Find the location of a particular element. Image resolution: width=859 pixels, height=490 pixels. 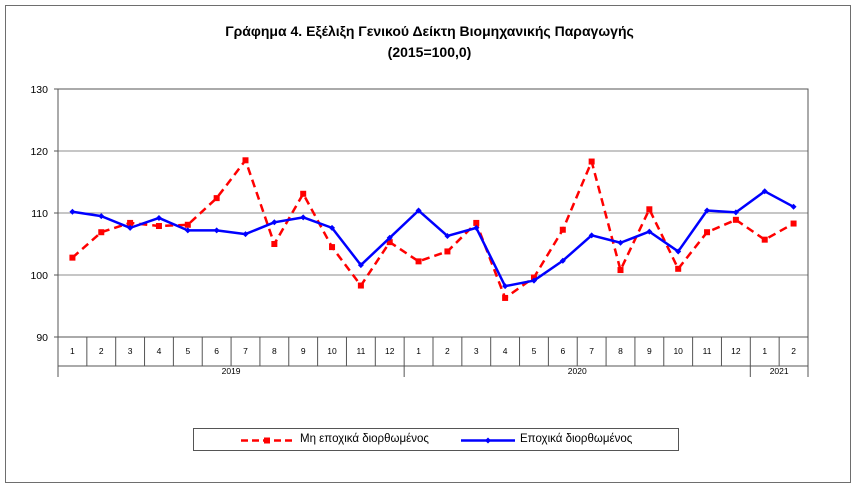

chart-subtitle: (2015=100,0) is located at coordinates (429, 52).